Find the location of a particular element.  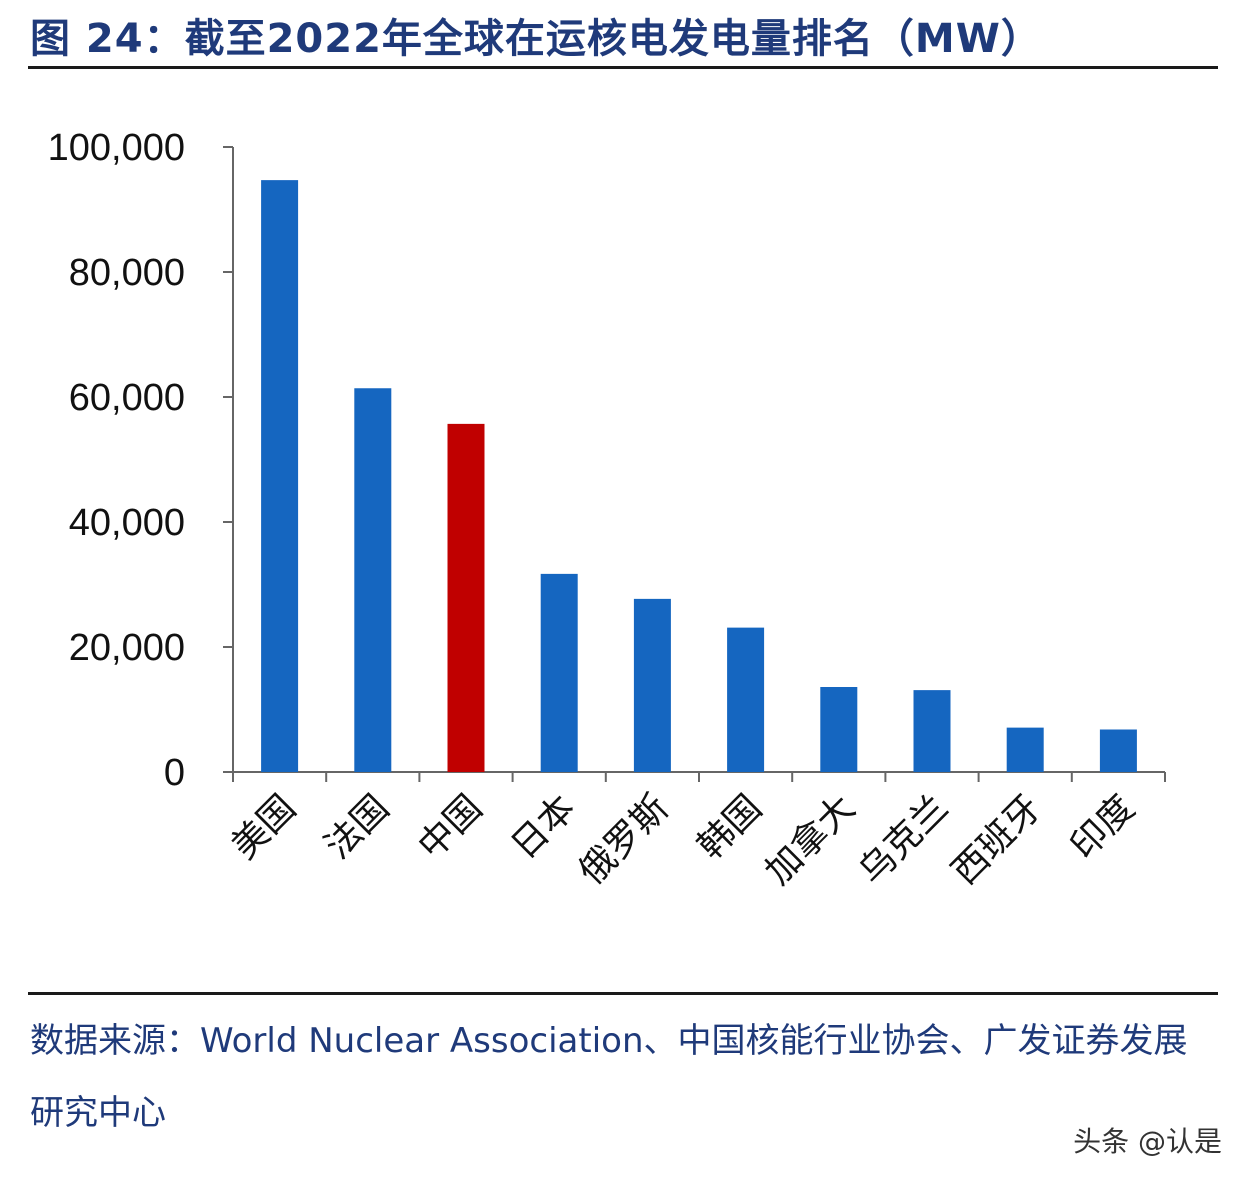

x-category-label: 中国 is located at coordinates (450, 827).